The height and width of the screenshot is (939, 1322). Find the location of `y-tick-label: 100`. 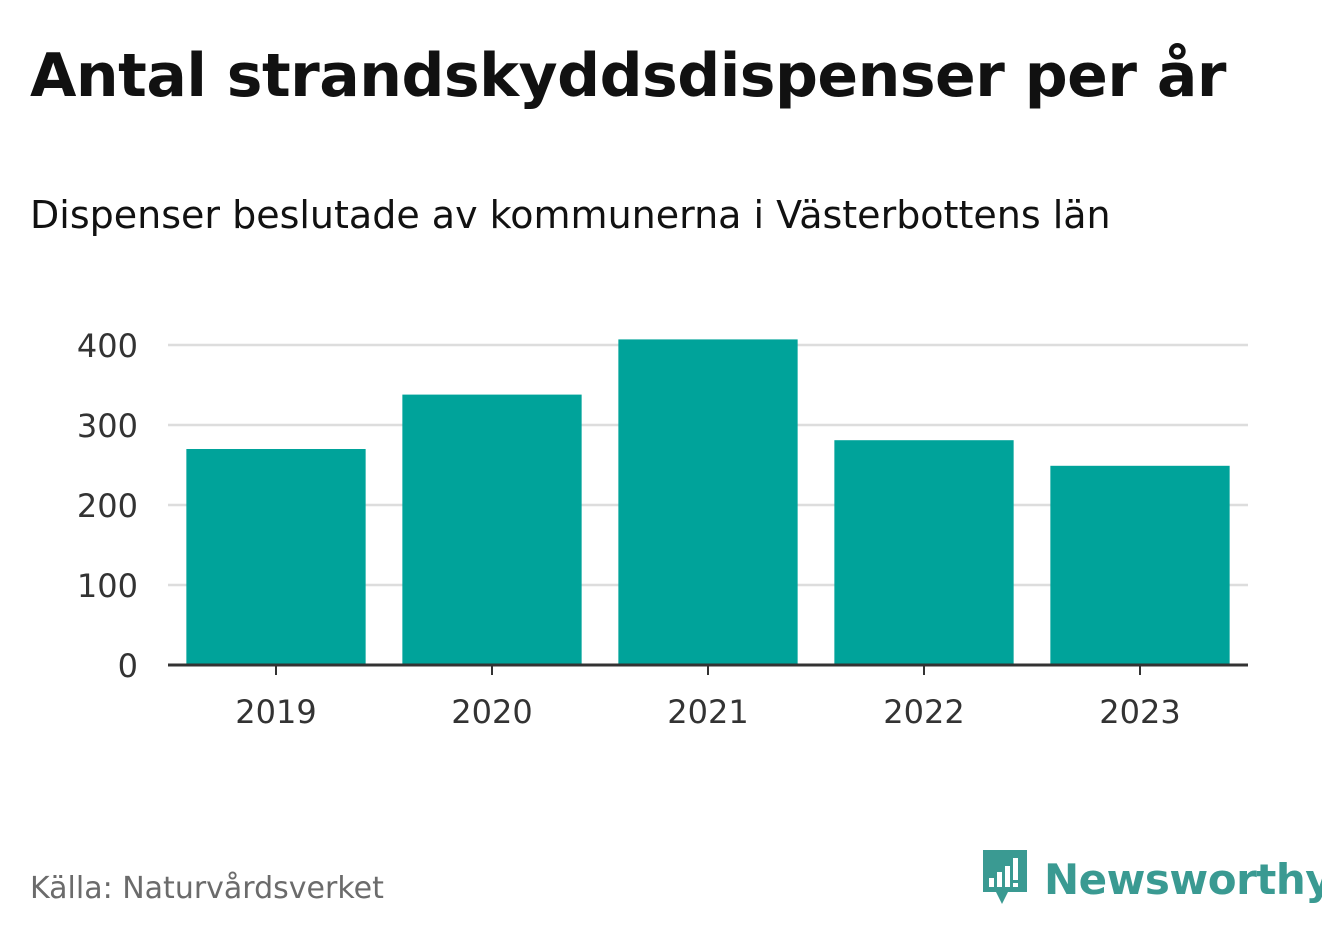

y-tick-label: 100 is located at coordinates (107, 586).